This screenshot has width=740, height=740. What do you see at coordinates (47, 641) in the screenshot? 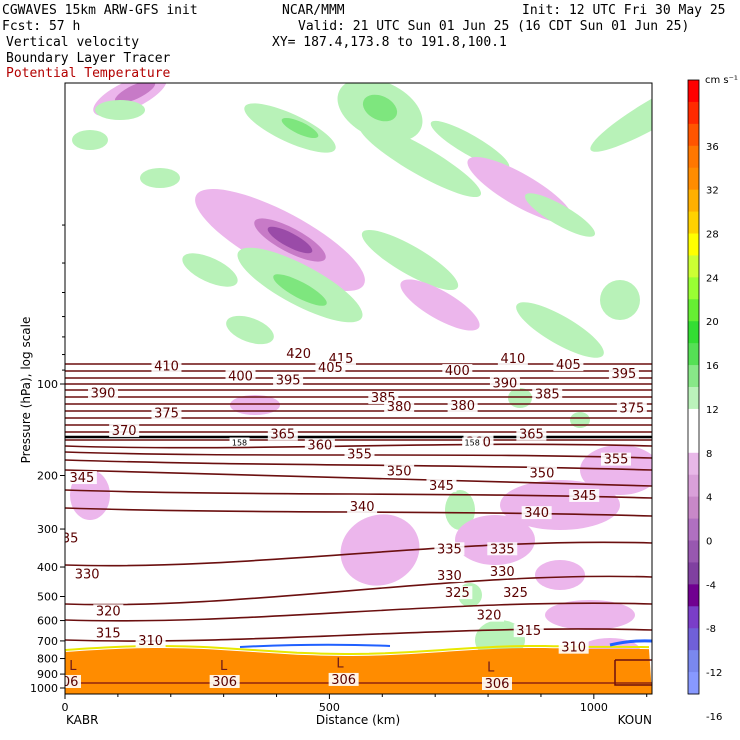
I see `y-tick-label: 700` at bounding box center [47, 641].